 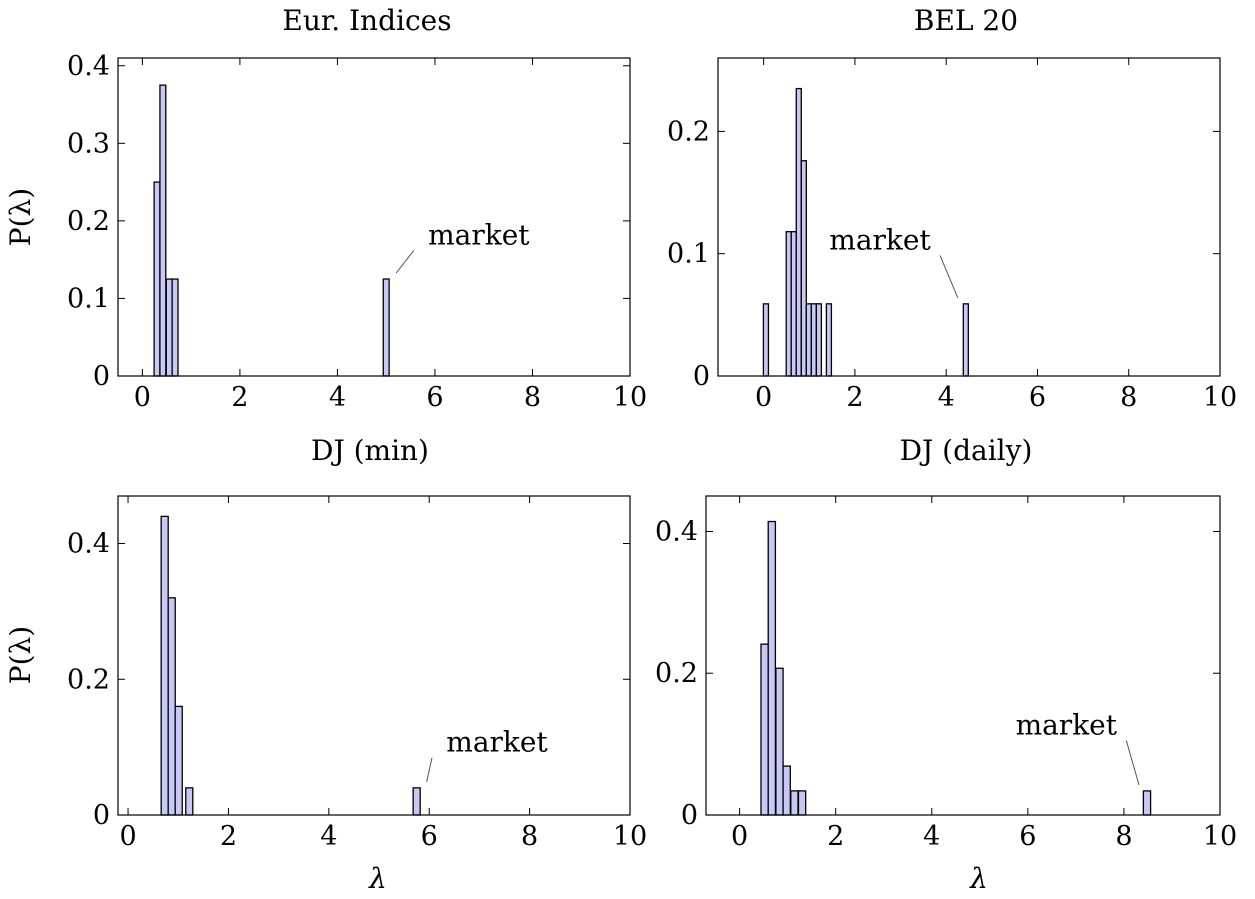 What do you see at coordinates (88, 298) in the screenshot?
I see `y-tick-label: 0.1` at bounding box center [88, 298].